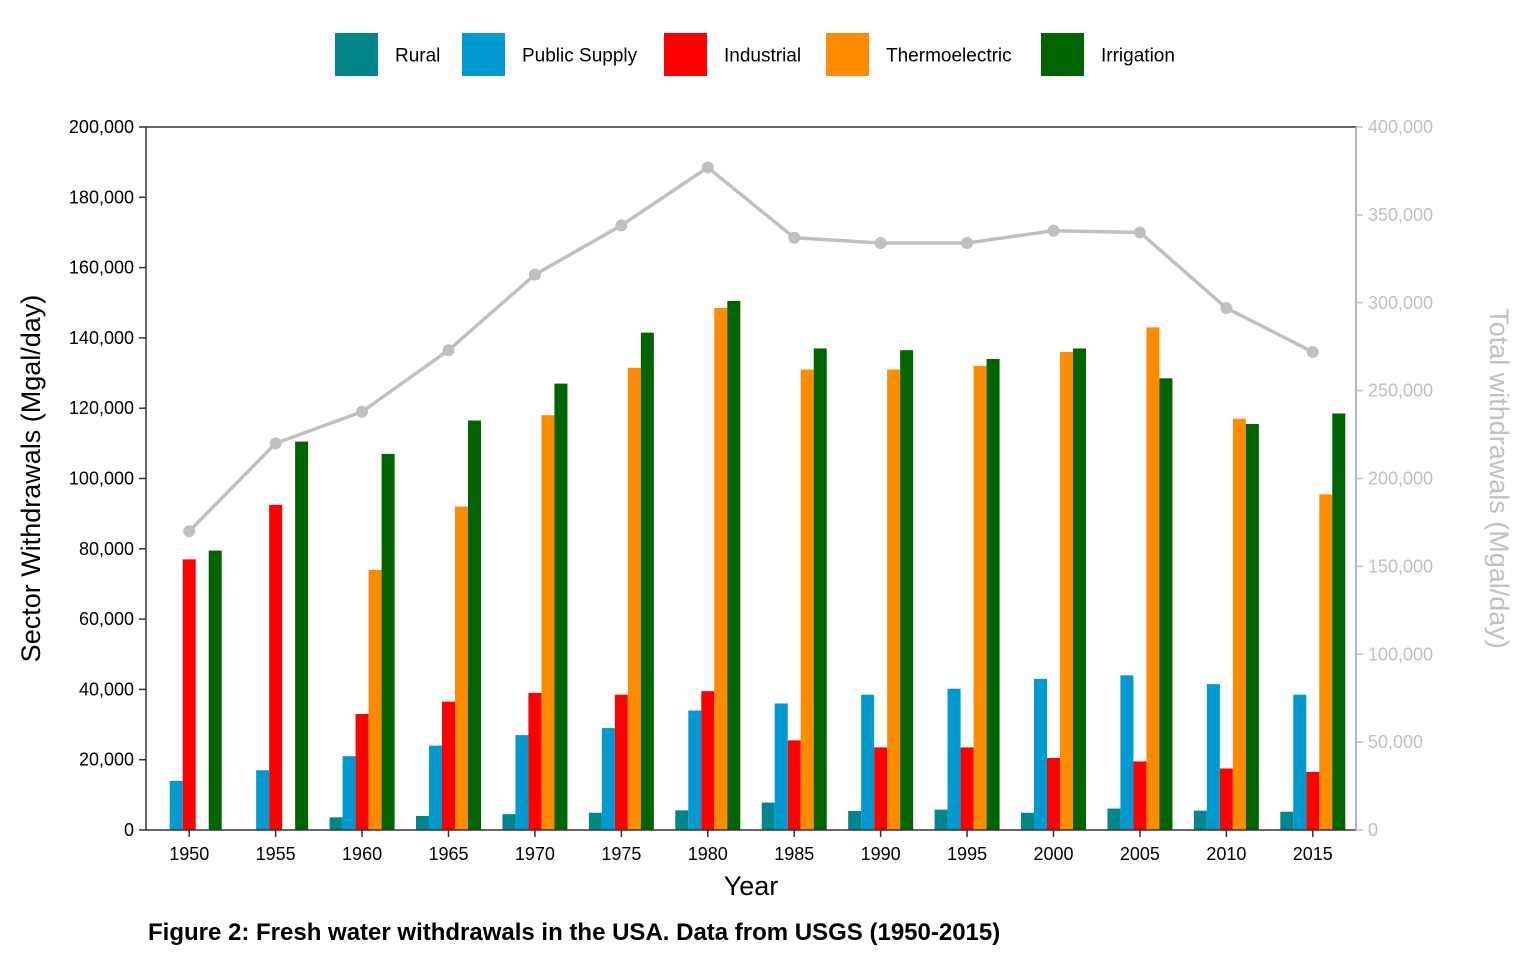 Image resolution: width=1536 pixels, height=960 pixels. I want to click on total-point-1970, so click(534, 274).